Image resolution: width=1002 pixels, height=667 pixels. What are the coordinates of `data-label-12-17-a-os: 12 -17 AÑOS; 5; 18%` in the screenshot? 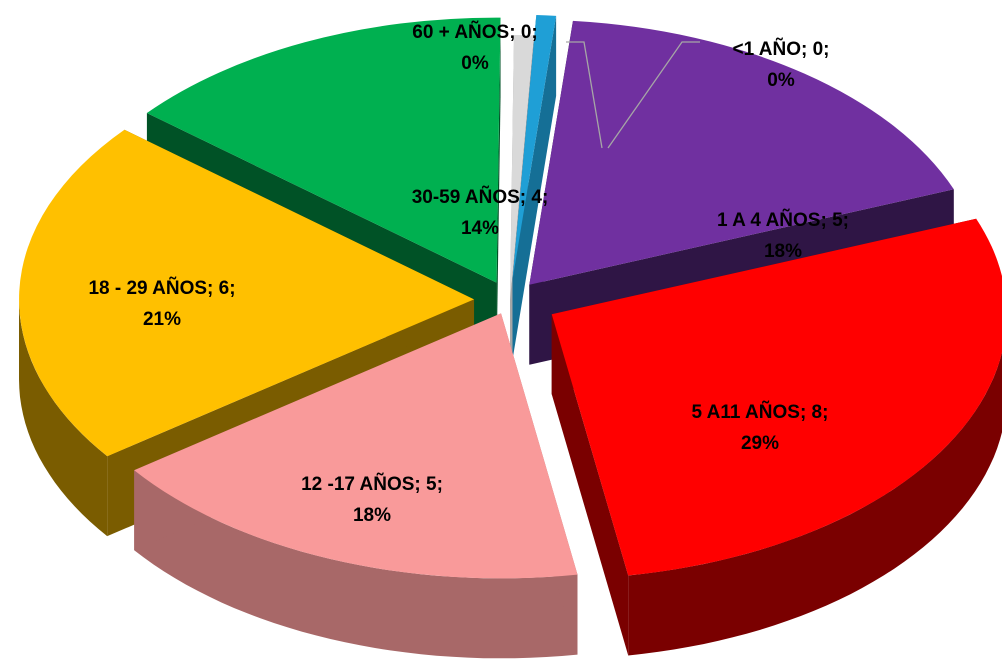 It's located at (372, 499).